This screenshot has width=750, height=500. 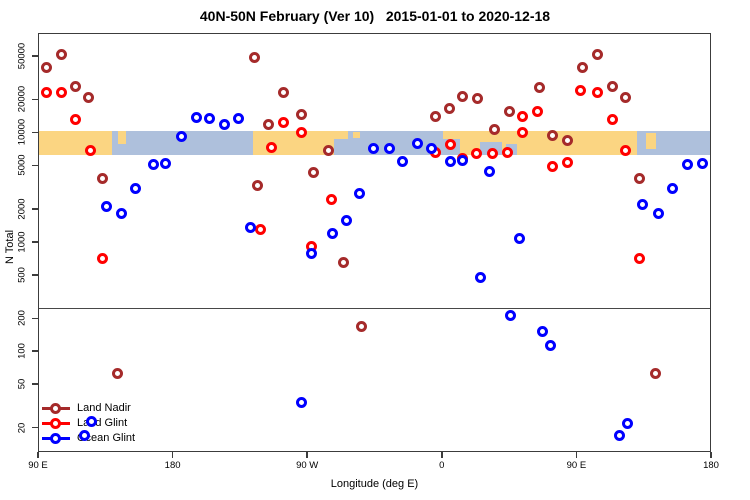 What do you see at coordinates (75, 143) in the screenshot?
I see `map-land-segment` at bounding box center [75, 143].